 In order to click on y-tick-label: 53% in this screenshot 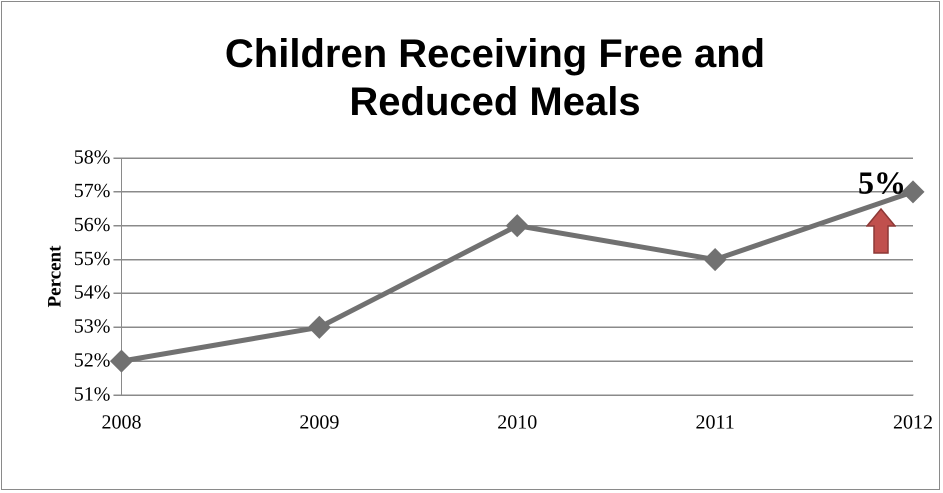, I will do `click(92, 327)`.